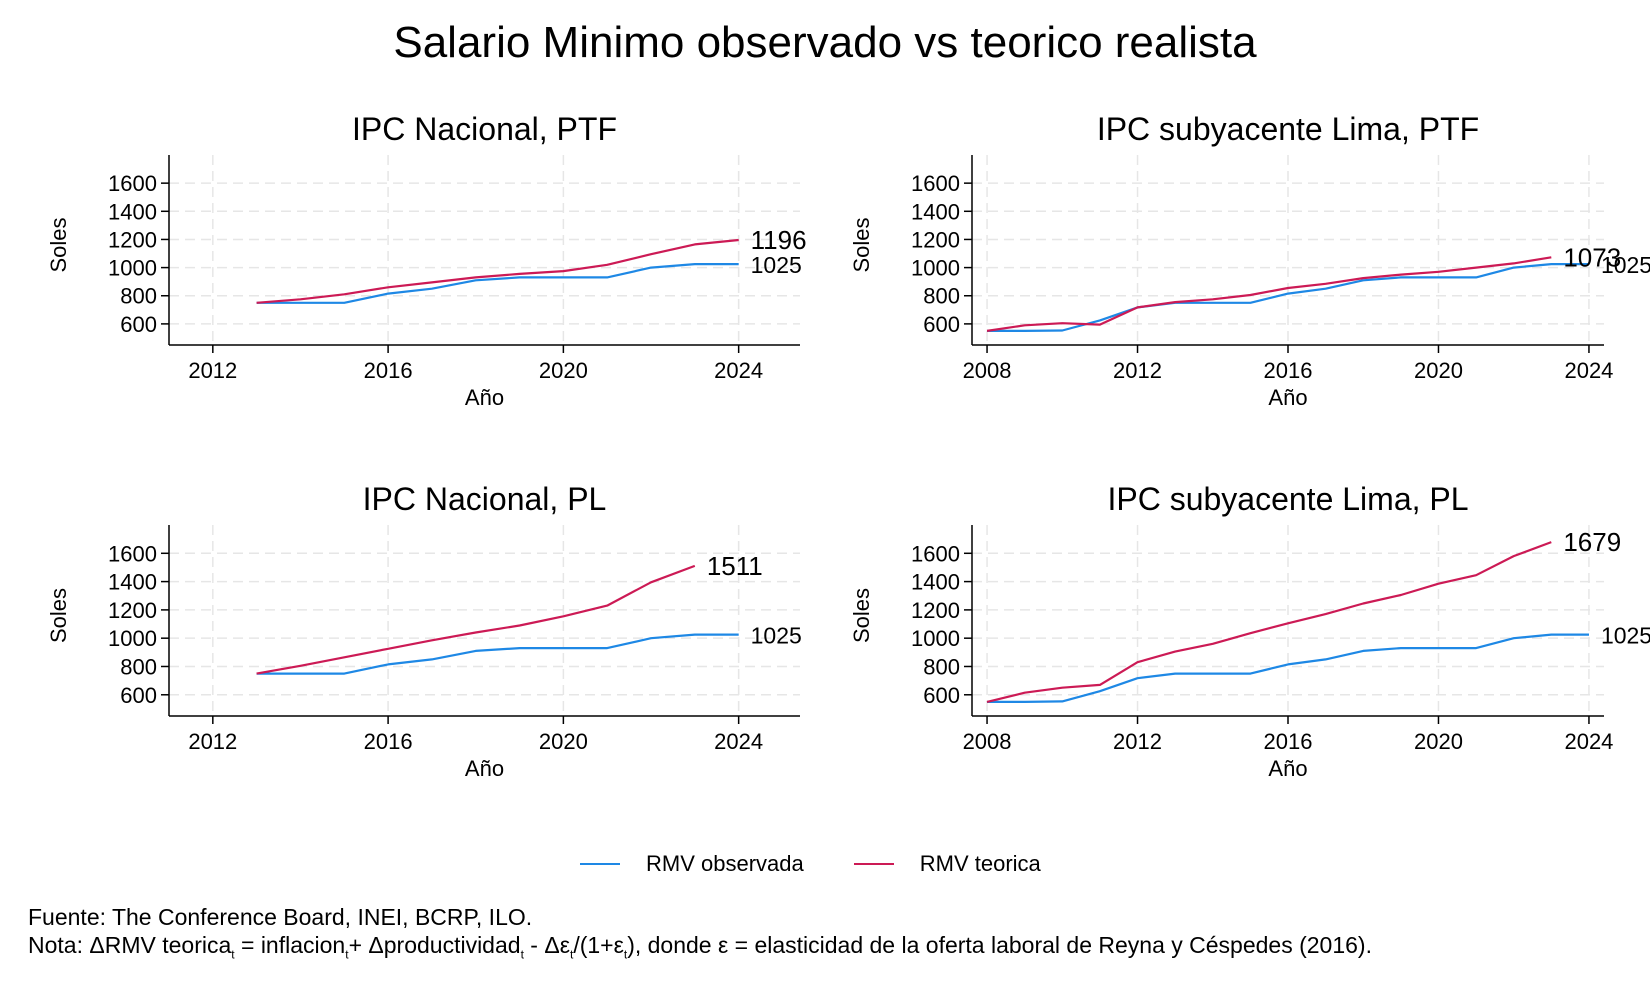 The image size is (1650, 990). Describe the element at coordinates (1288, 370) in the screenshot. I see `panel-2-xtick-label-2016: 2016` at that location.